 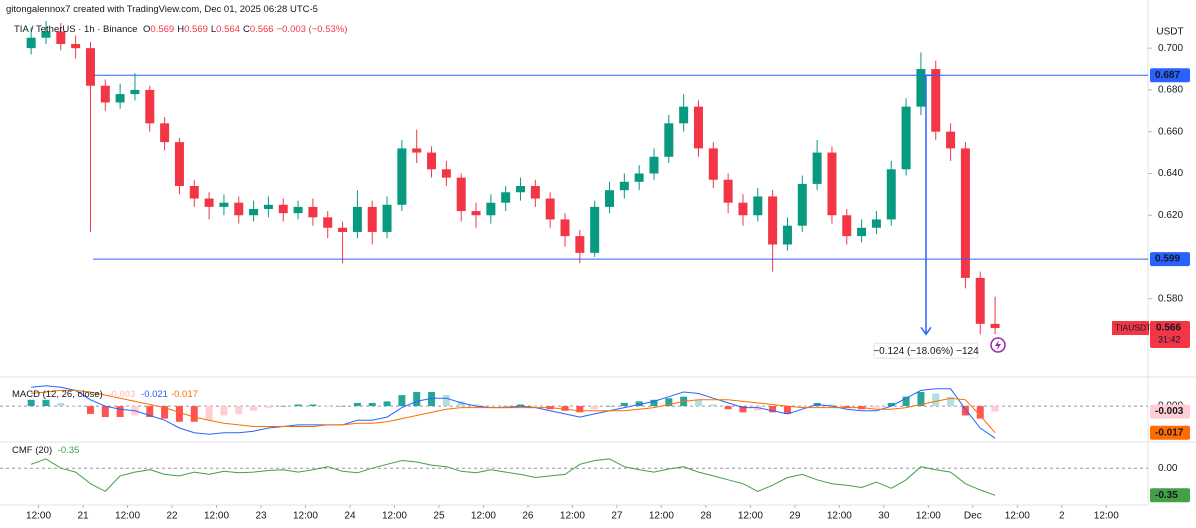 What do you see at coordinates (926, 350) in the screenshot?
I see `measure-label-bg` at bounding box center [926, 350].